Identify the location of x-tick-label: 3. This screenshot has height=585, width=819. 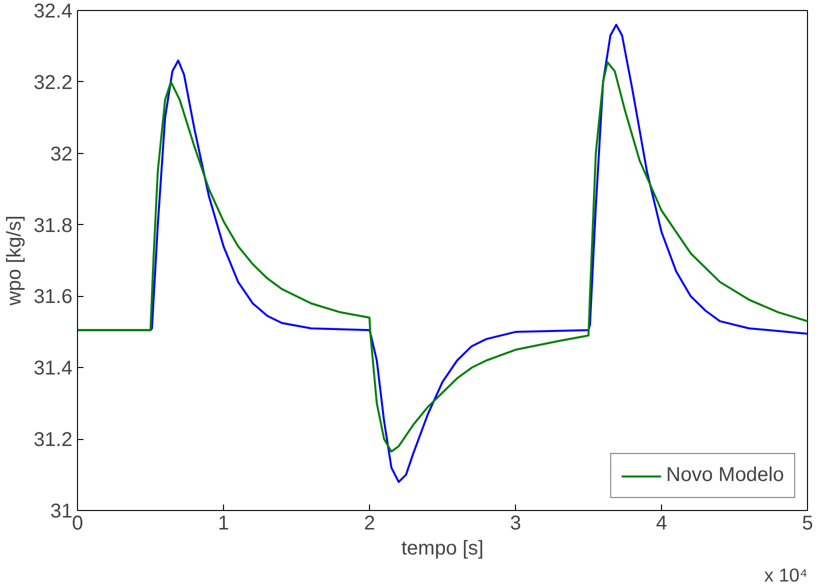
(516, 523).